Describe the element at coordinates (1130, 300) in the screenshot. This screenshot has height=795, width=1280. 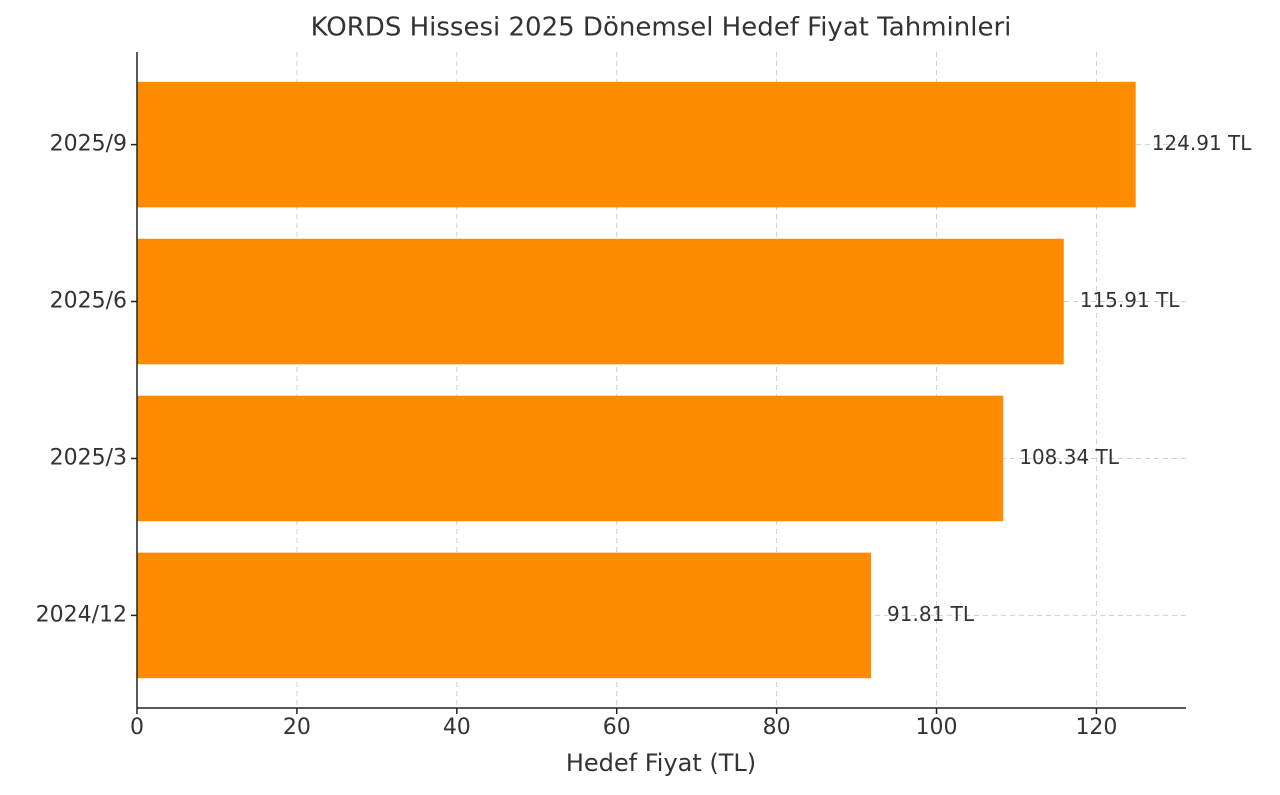
I see `value-label: 115.91 TL` at that location.